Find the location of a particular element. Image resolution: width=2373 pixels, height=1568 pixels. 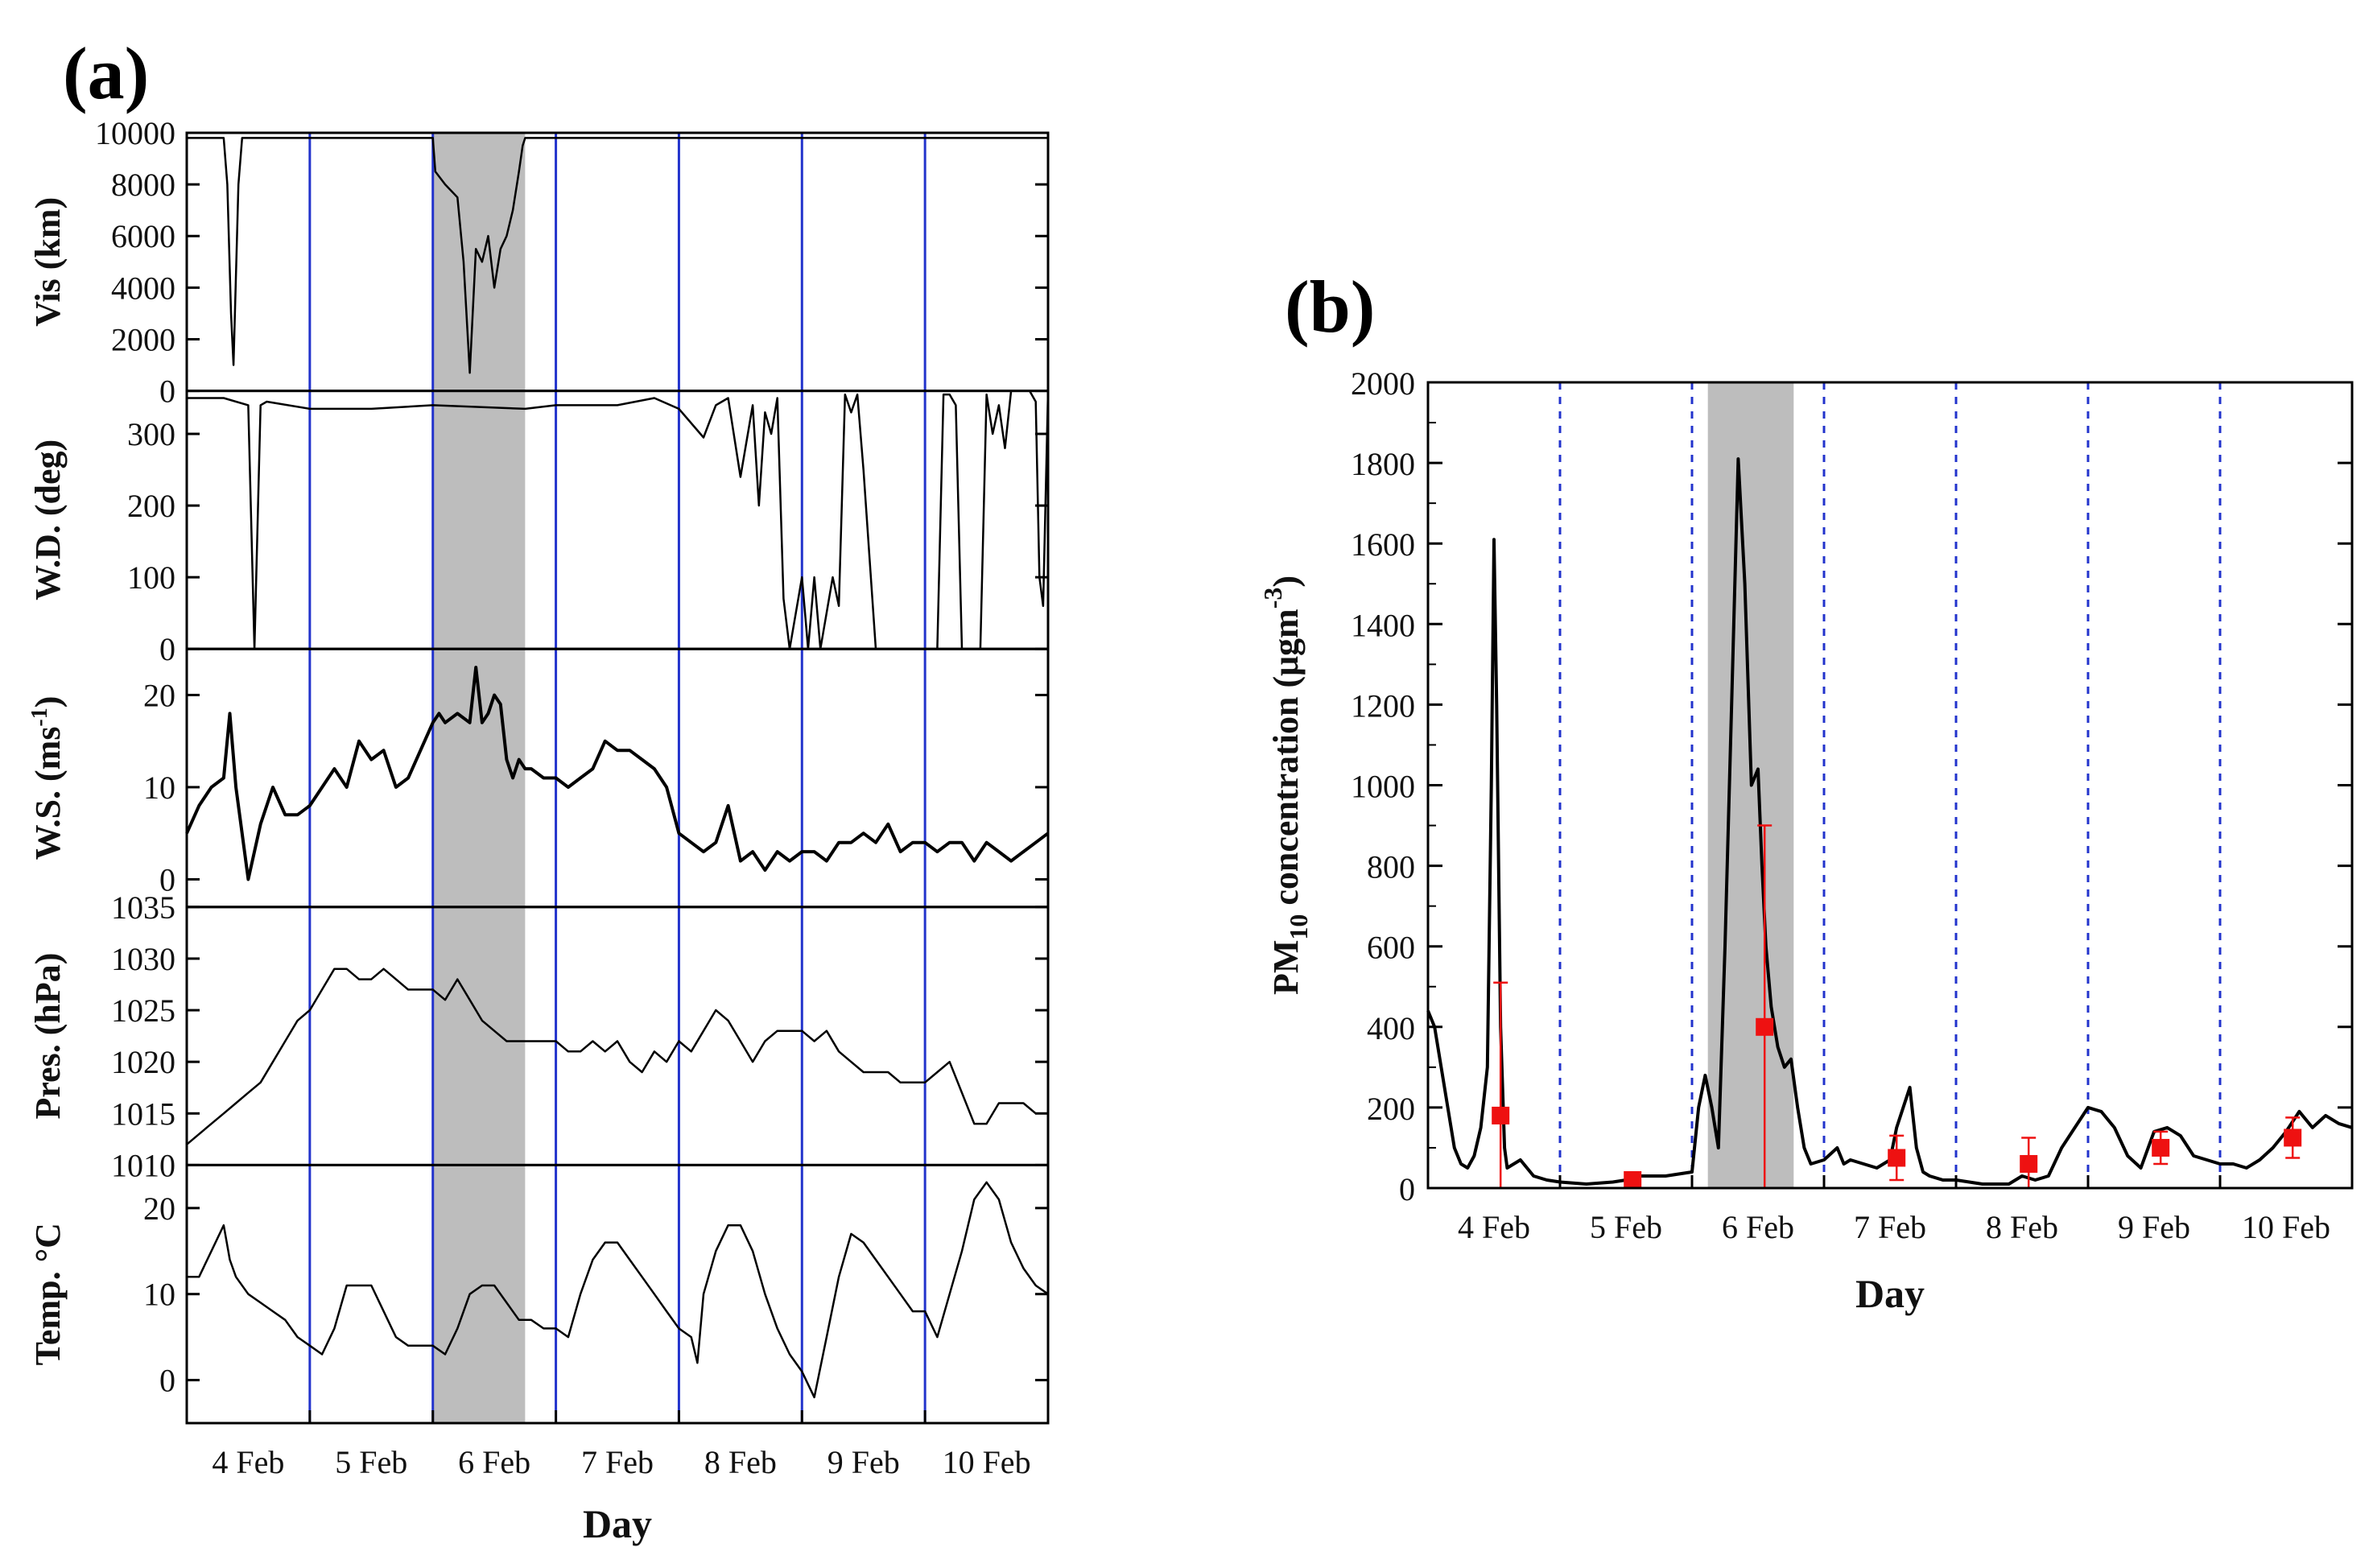

frame-pressure is located at coordinates (617, 1036).